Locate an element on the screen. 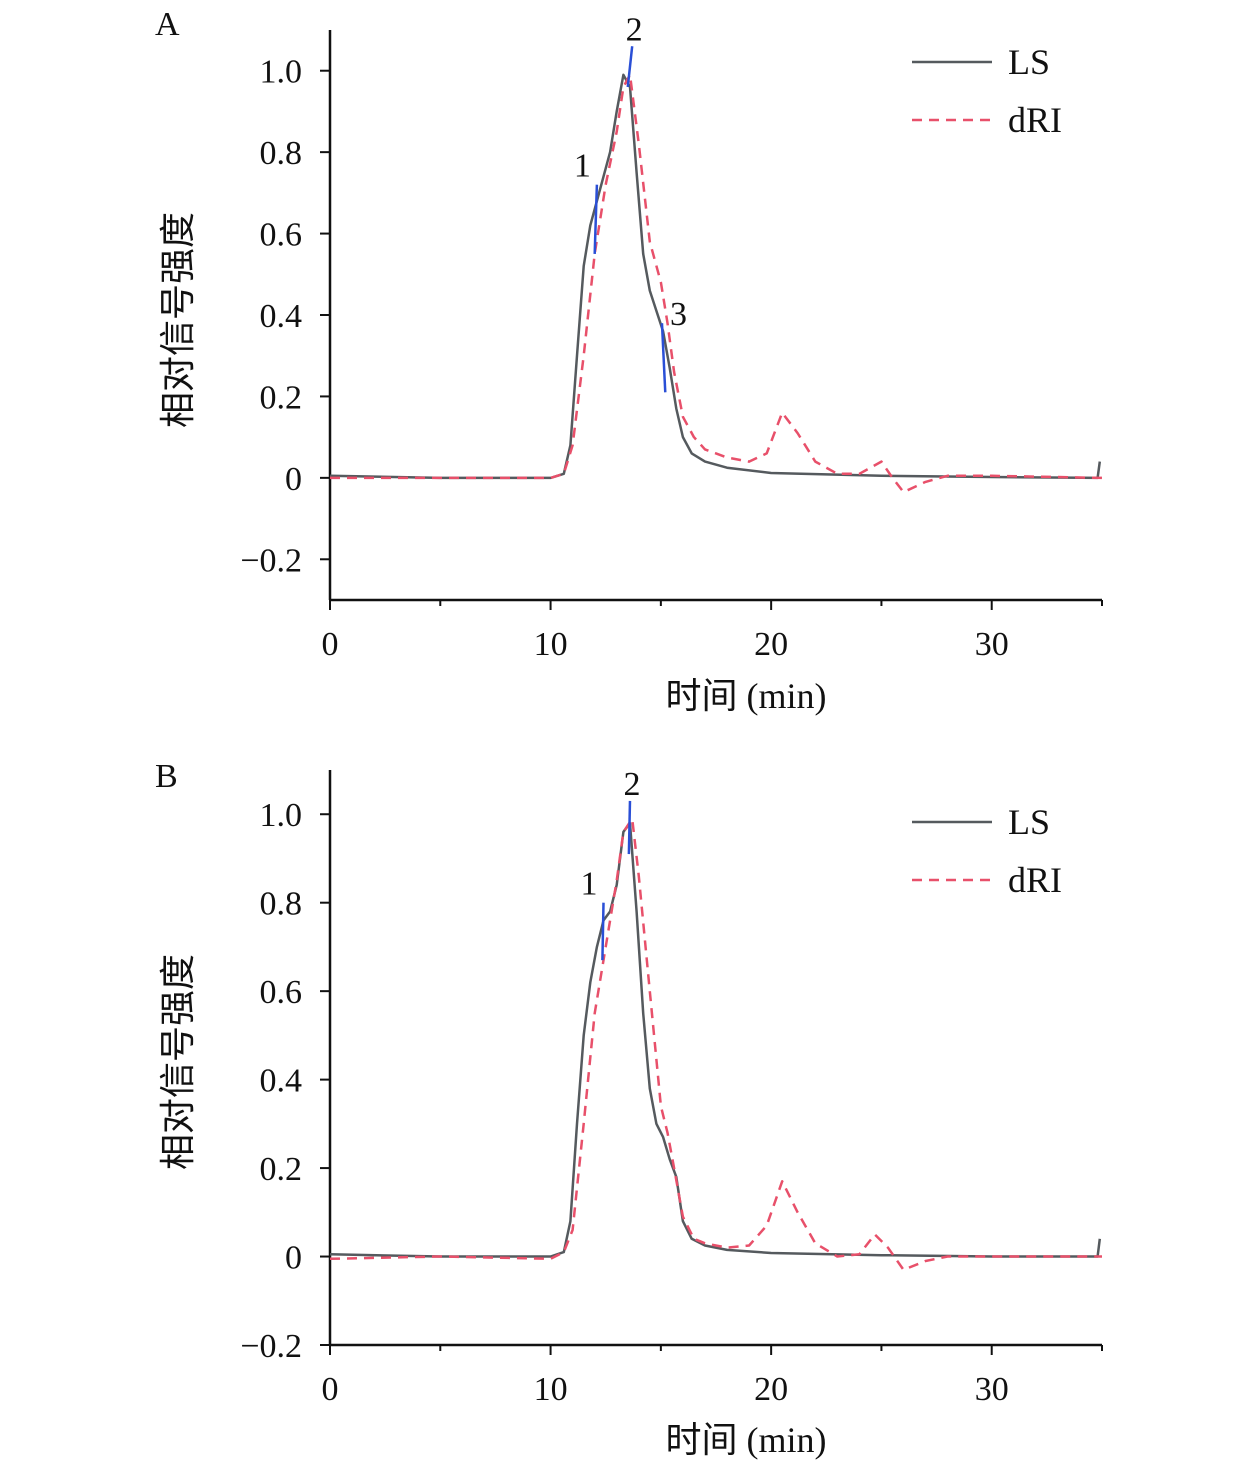  panel-label: A is located at coordinates (167, 24).